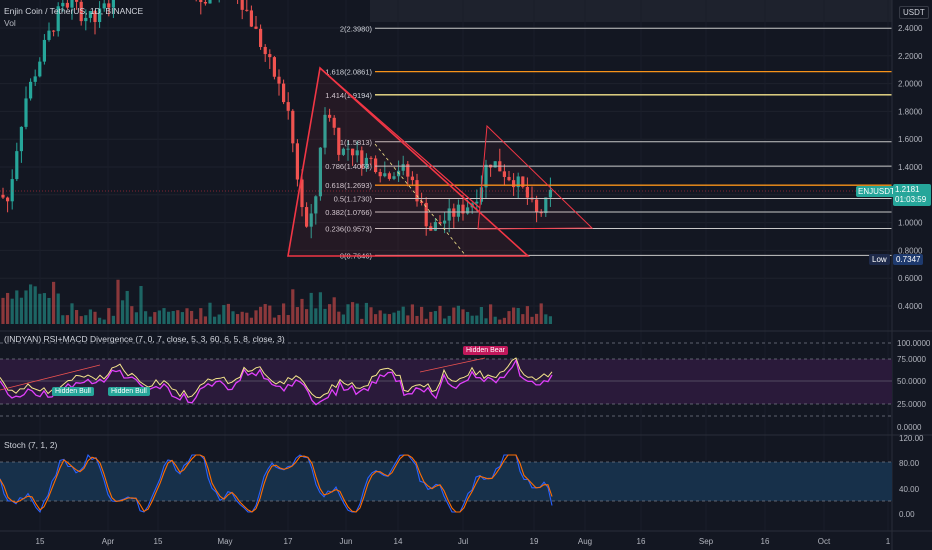 The height and width of the screenshot is (550, 932). I want to click on stoch-tick-1: 80.00, so click(909, 463).